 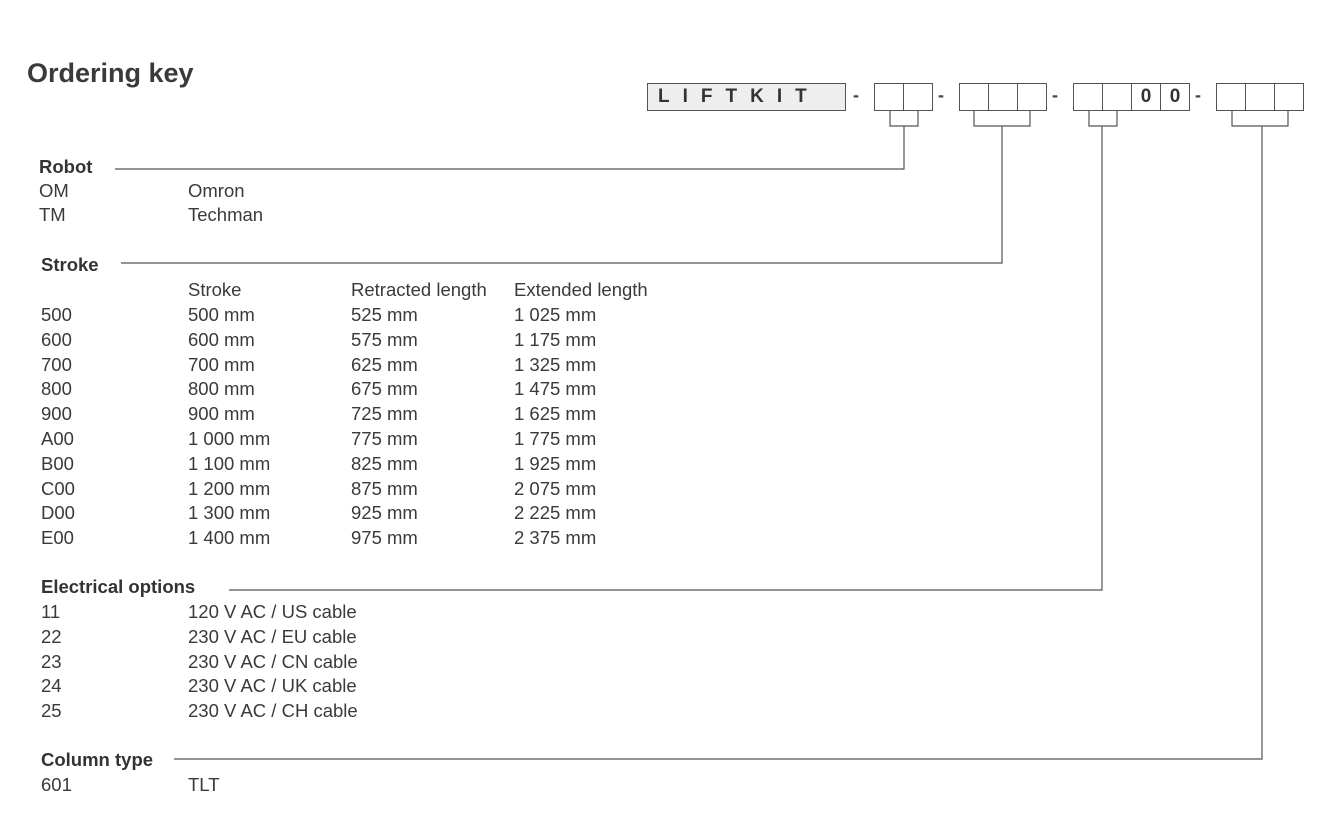 I want to click on stroke-cell: 1 025 mm, so click(x=555, y=314).